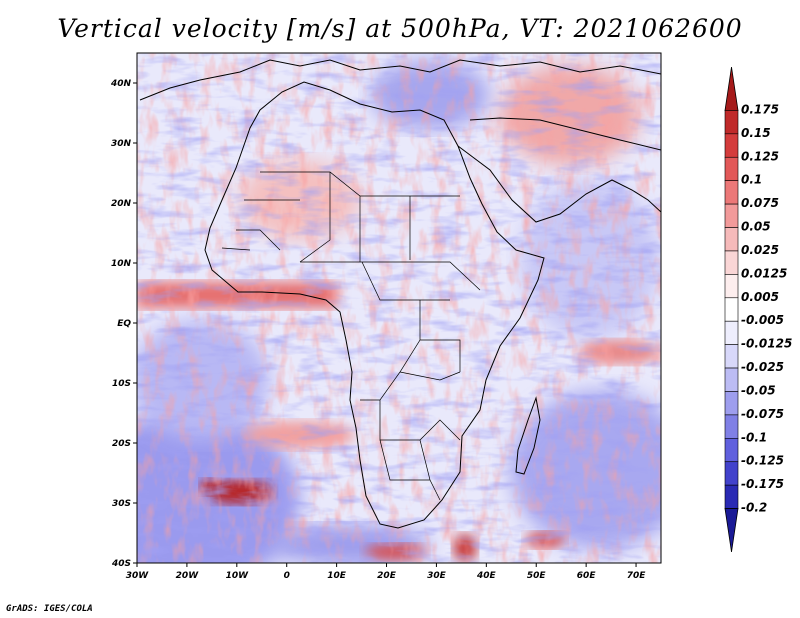 This screenshot has width=800, height=618. What do you see at coordinates (387, 576) in the screenshot?
I see `x-tick-label: 20E` at bounding box center [387, 576].